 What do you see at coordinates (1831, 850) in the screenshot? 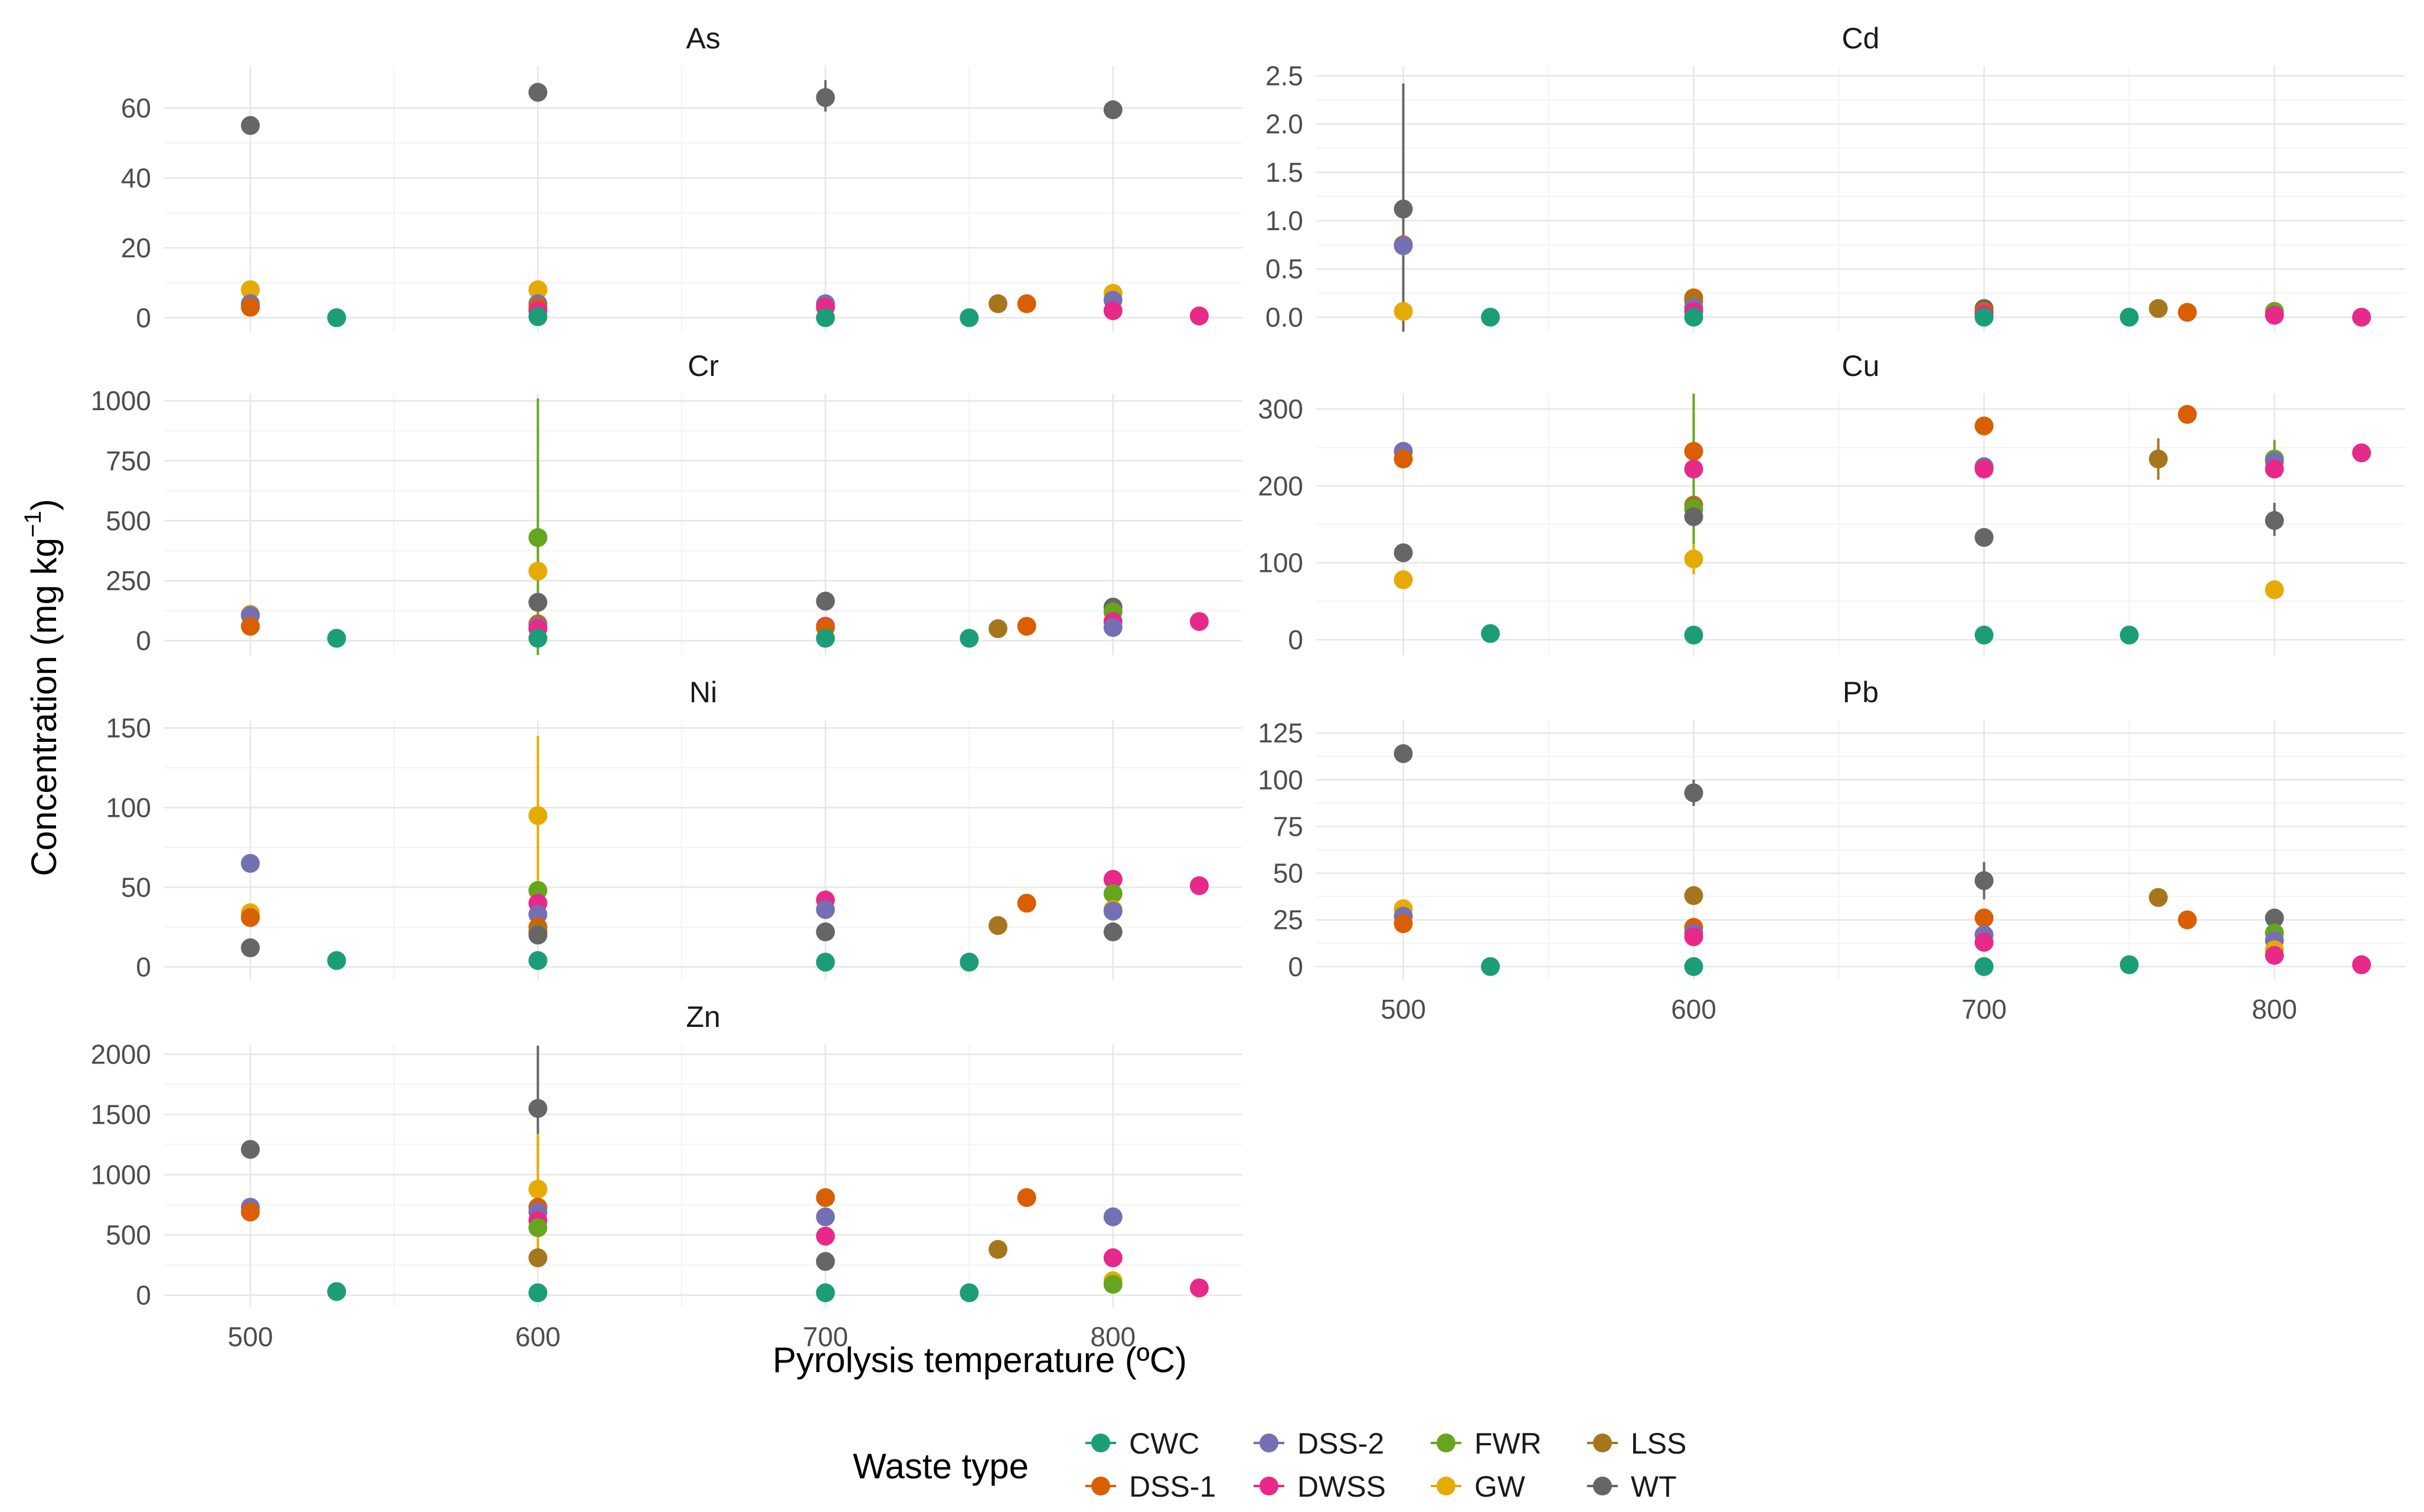
I see `panel-pb: 0 25 50 75 100 125 Pb 500 600 700 800` at bounding box center [1831, 850].